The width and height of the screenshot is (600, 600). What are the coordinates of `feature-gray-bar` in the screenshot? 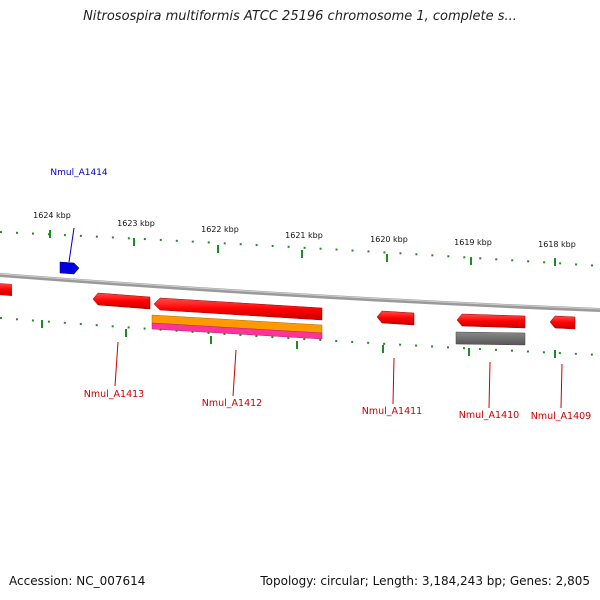 It's located at (490, 338).